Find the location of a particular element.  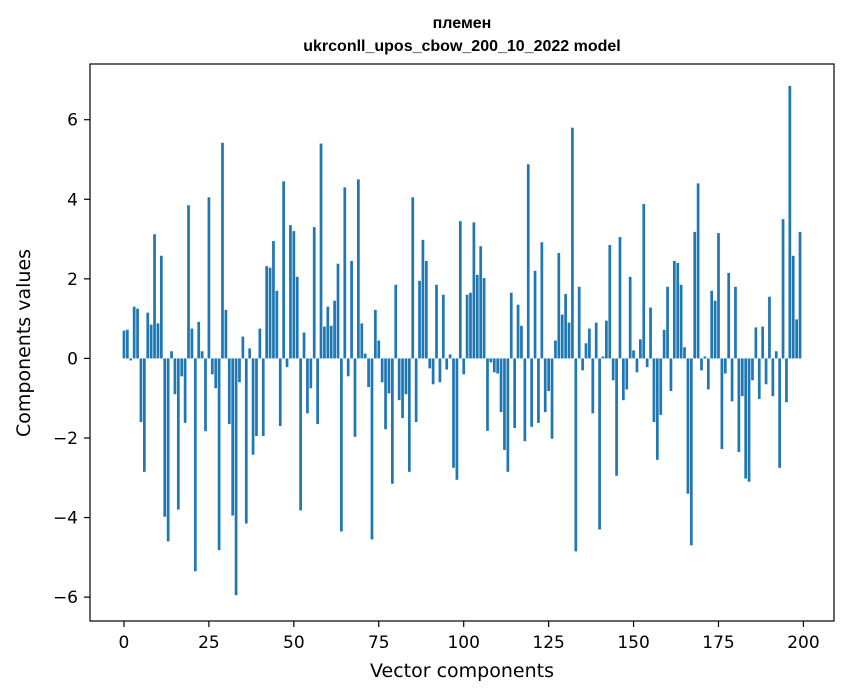

x-tick-label: 50 is located at coordinates (294, 643).